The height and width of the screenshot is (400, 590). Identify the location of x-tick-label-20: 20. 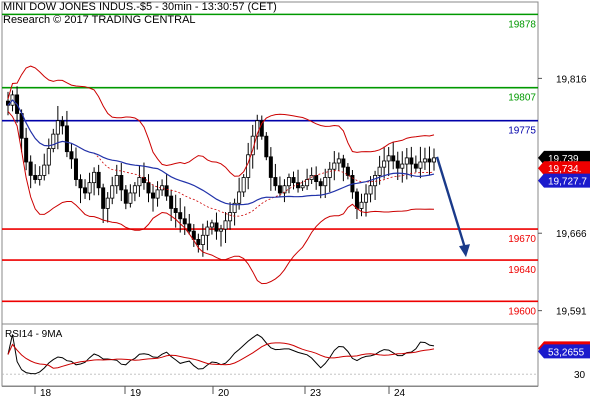
(224, 393).